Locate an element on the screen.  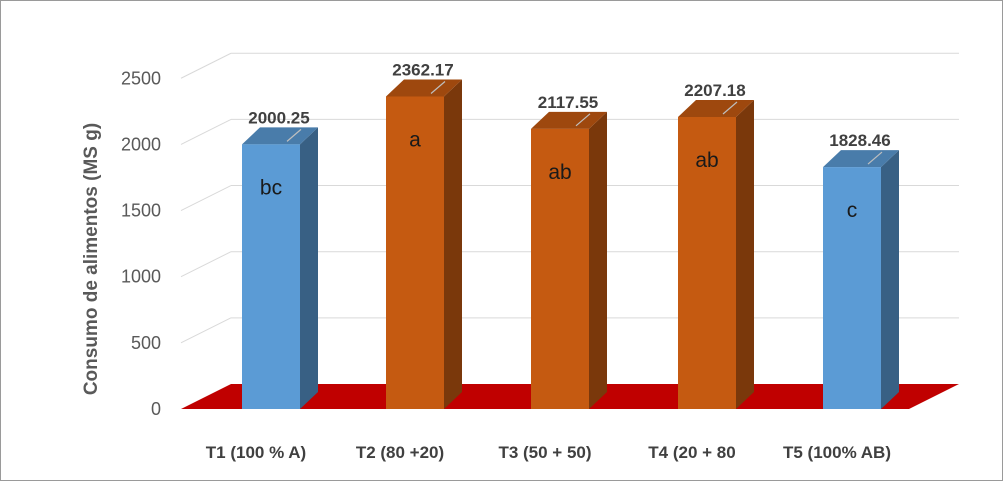
y-axis-title: Consumo de alimentos (MS g) is located at coordinates (91, 259).